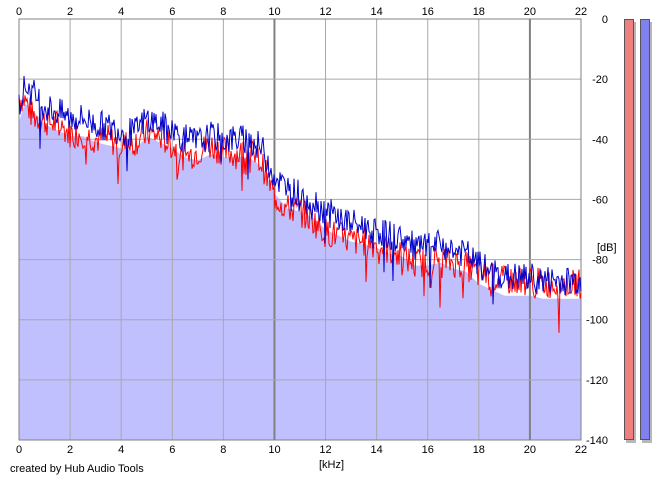  Describe the element at coordinates (605, 20) in the screenshot. I see `y-tick-label: 0` at that location.